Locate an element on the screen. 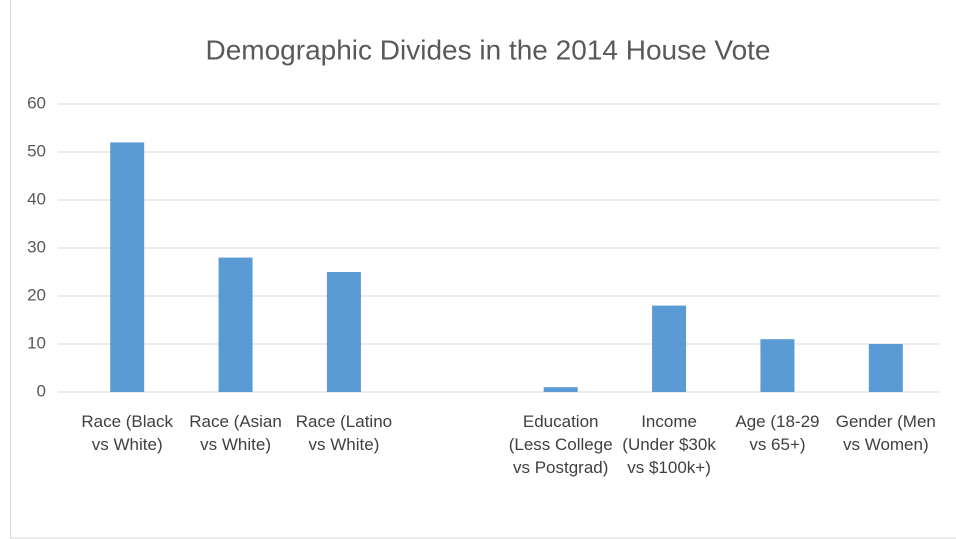 This screenshot has width=956, height=539. x-tick-label: Income (Under $30k vs $100k+) is located at coordinates (669, 444).